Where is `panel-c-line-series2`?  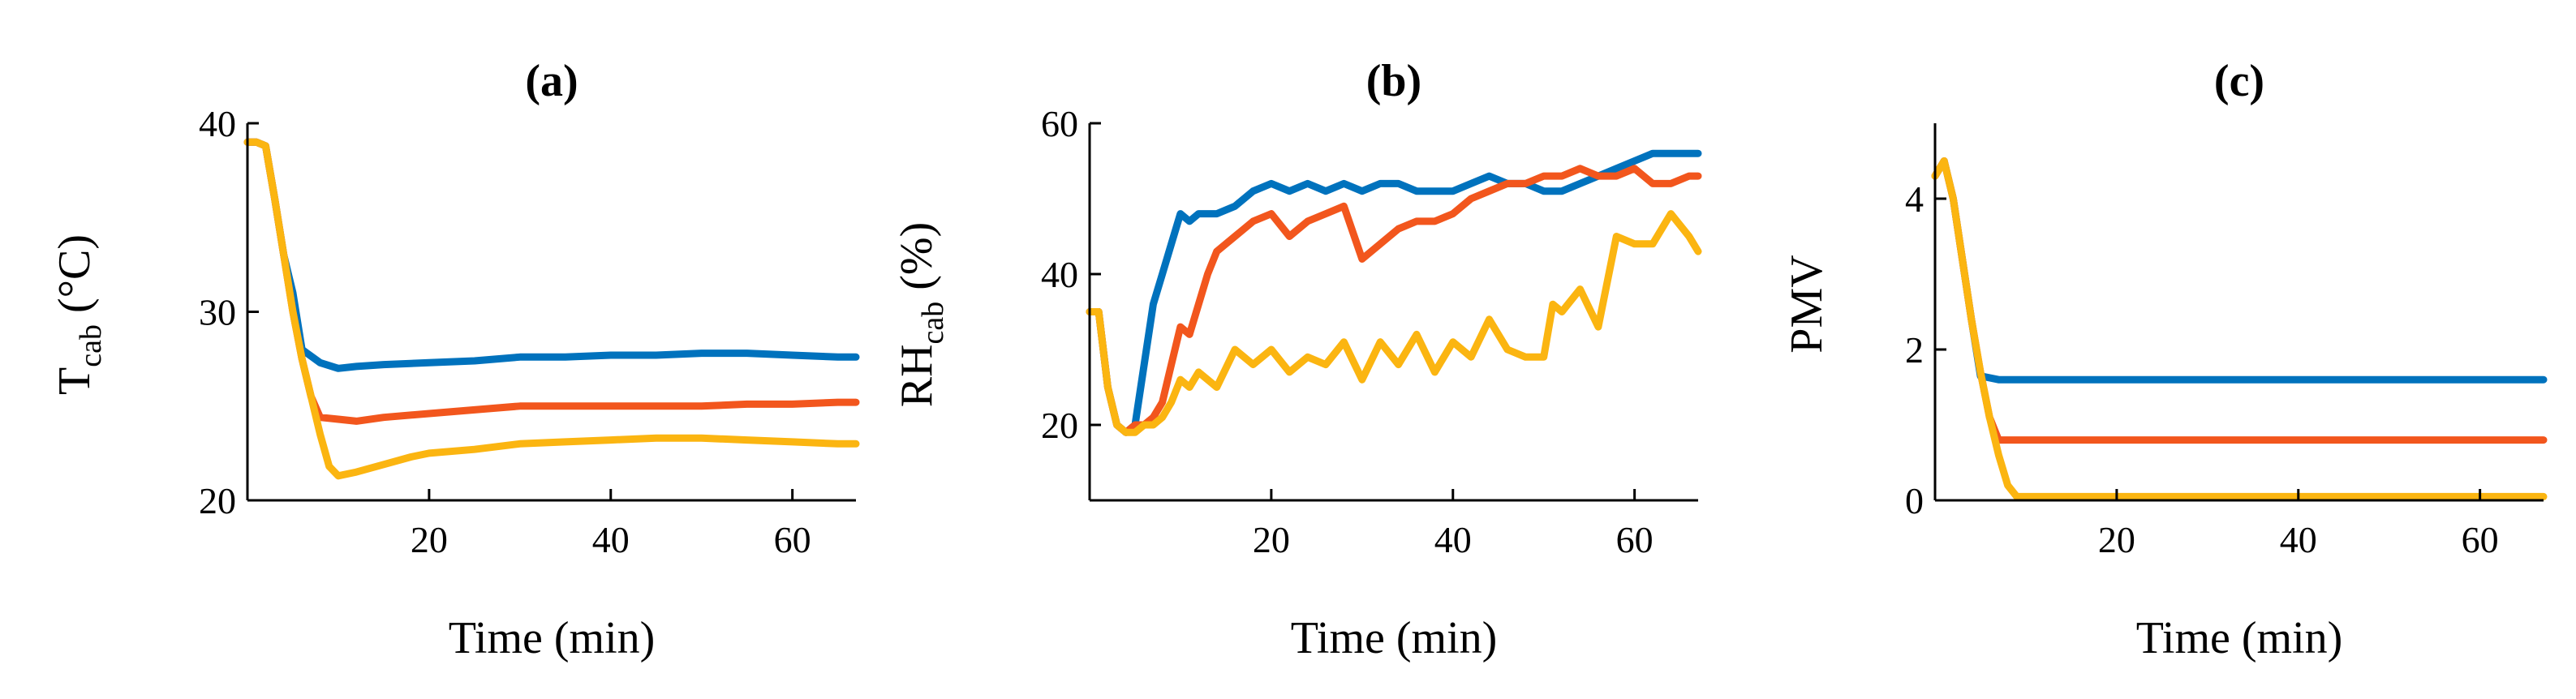
panel-c-line-series2 is located at coordinates (2239, 300).